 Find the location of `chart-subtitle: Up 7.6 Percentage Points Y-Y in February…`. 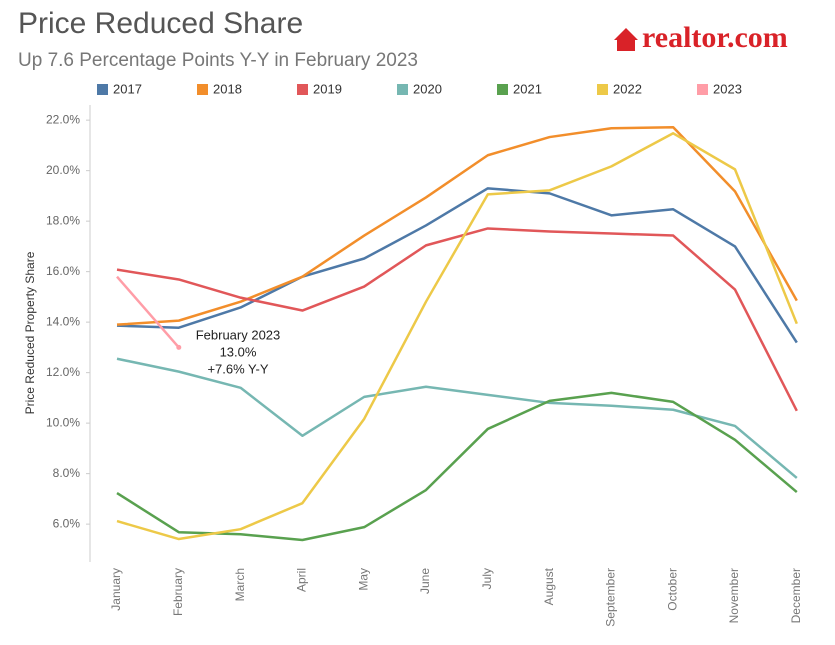

chart-subtitle: Up 7.6 Percentage Points Y-Y in February… is located at coordinates (218, 60).